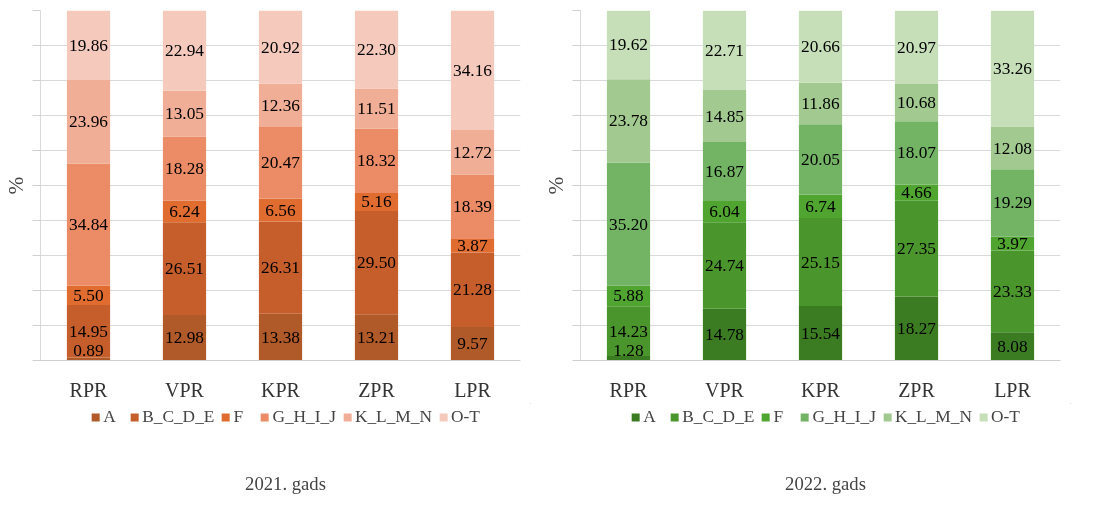 The height and width of the screenshot is (528, 1118). I want to click on data-label: 34.84, so click(89, 225).